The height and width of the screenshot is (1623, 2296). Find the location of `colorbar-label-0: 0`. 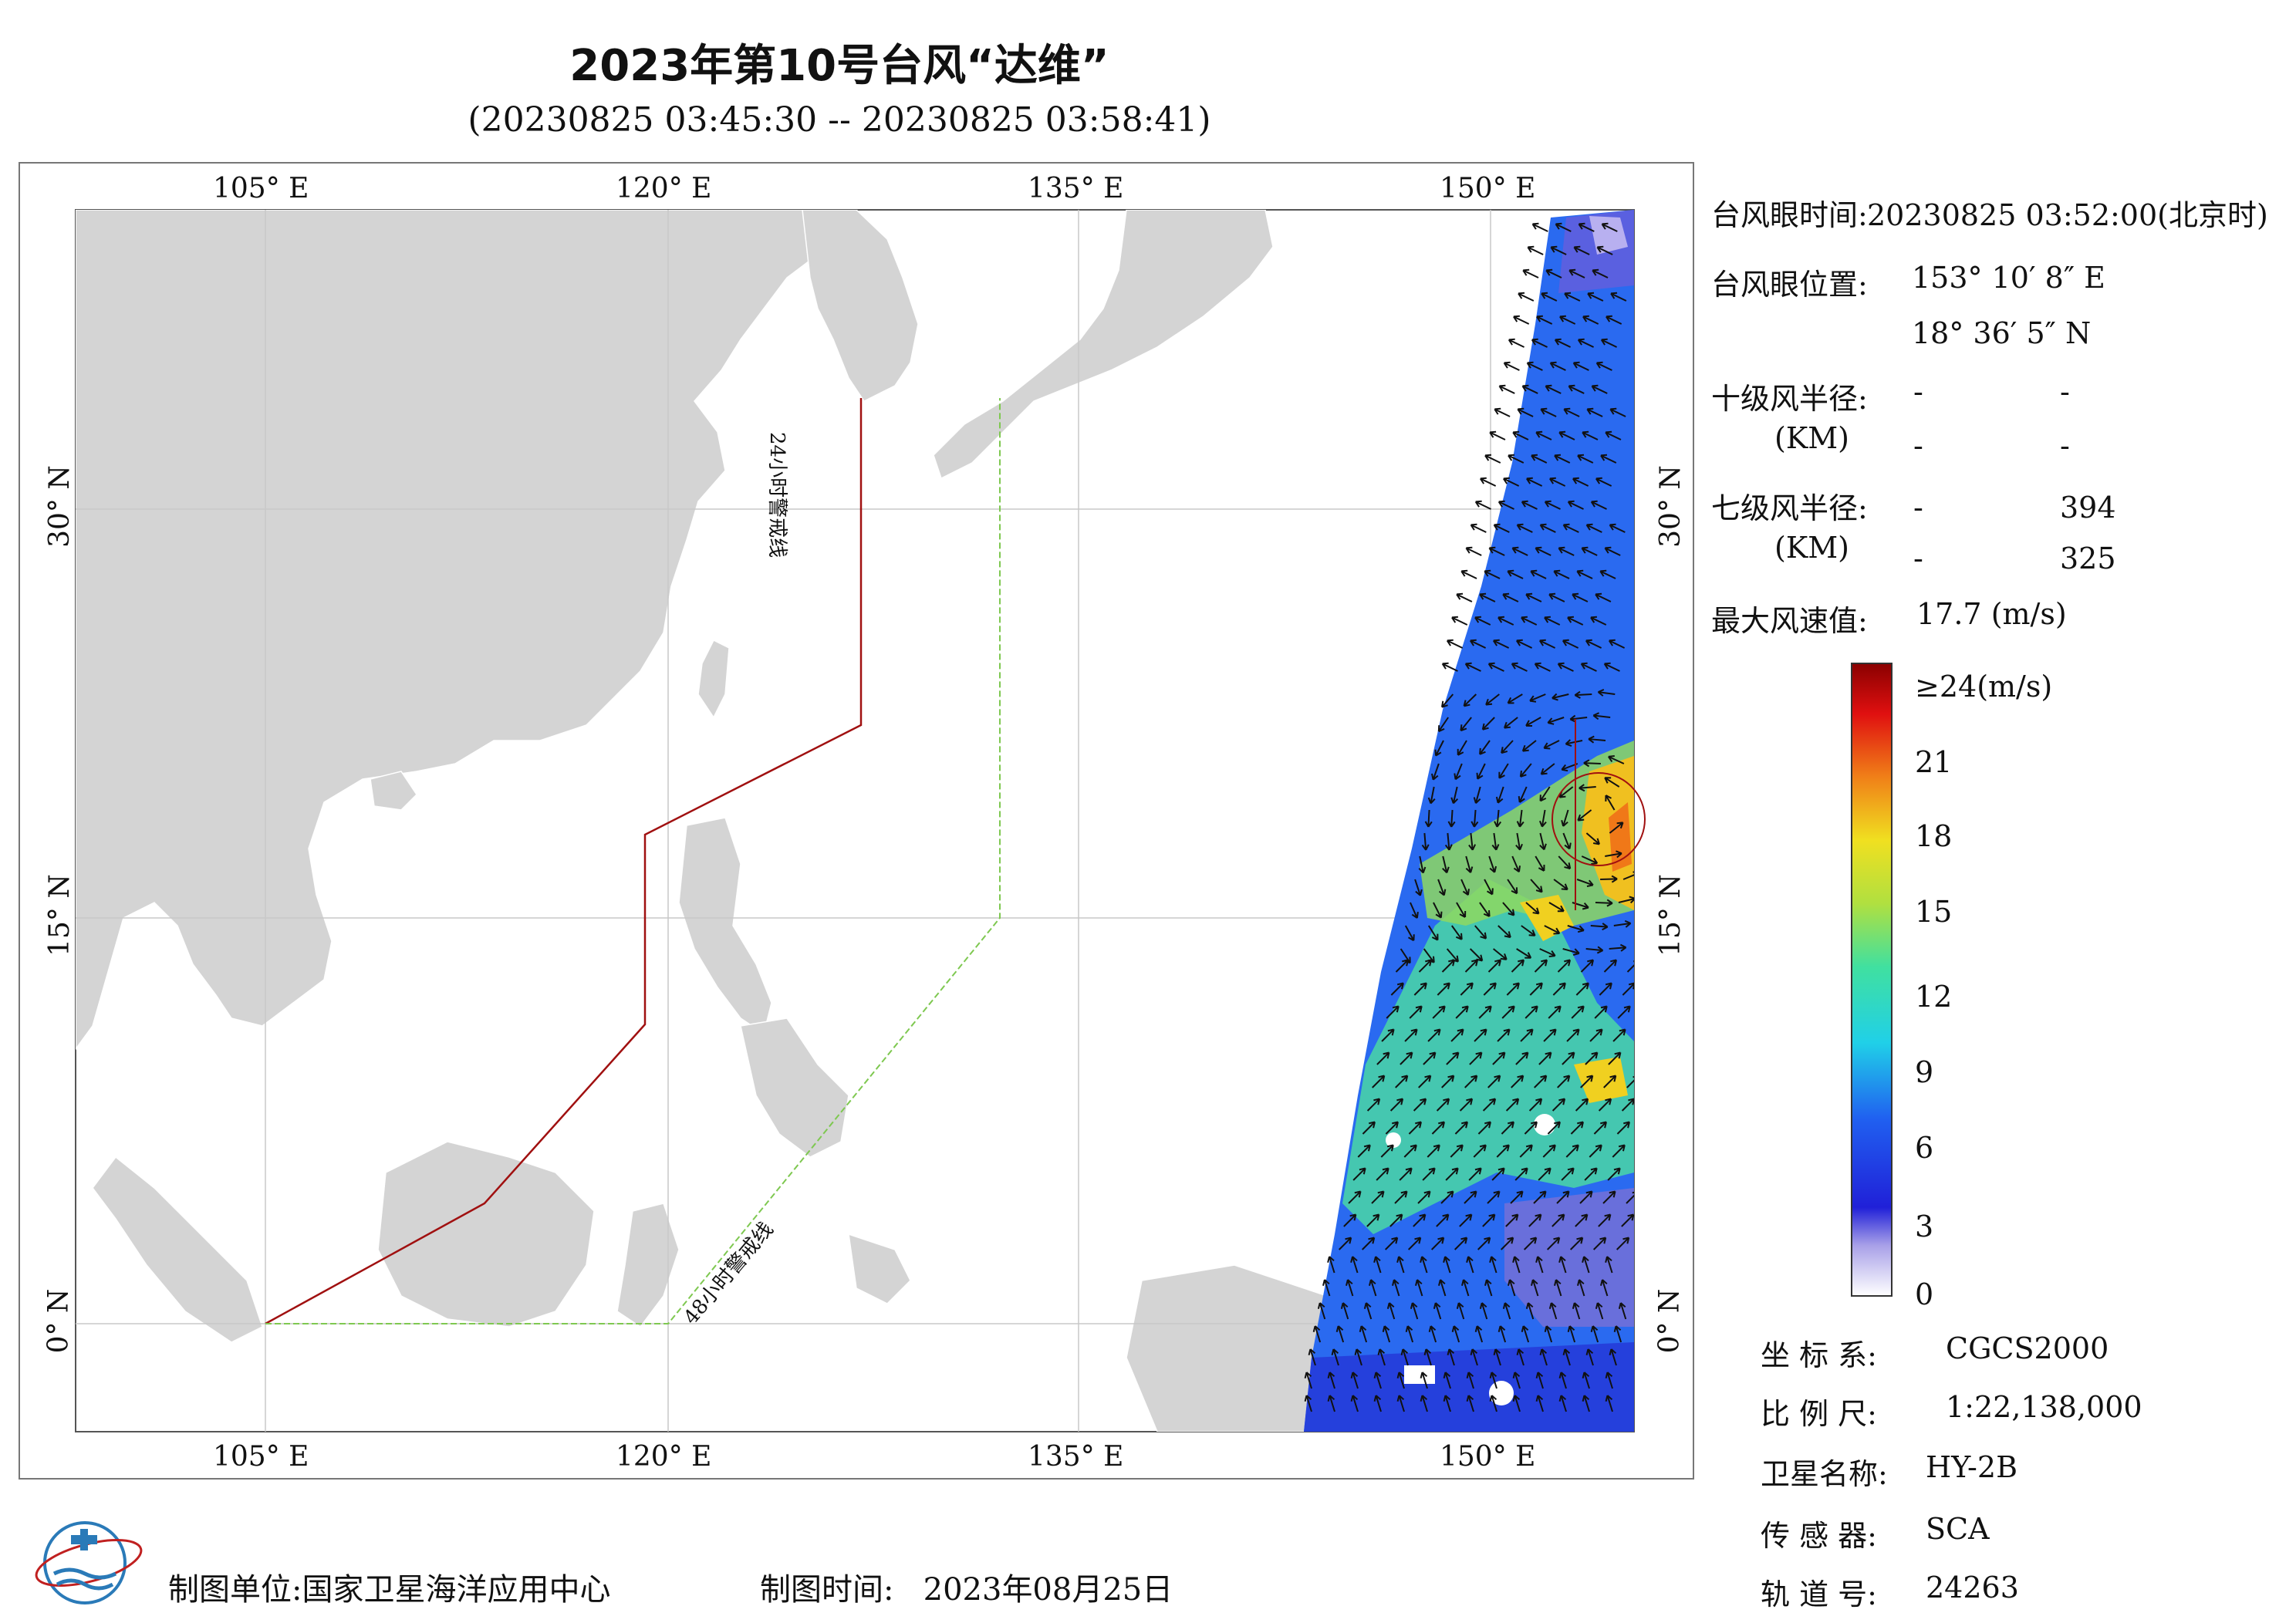

colorbar-label-0: 0 is located at coordinates (1924, 1294).